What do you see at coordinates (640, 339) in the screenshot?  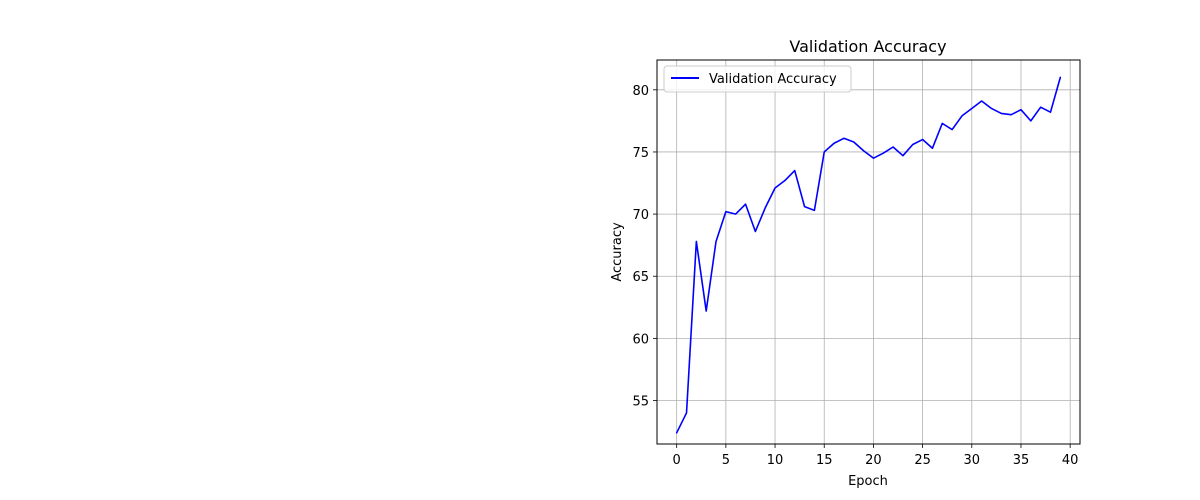 I see `y-tick-label: 60` at bounding box center [640, 339].